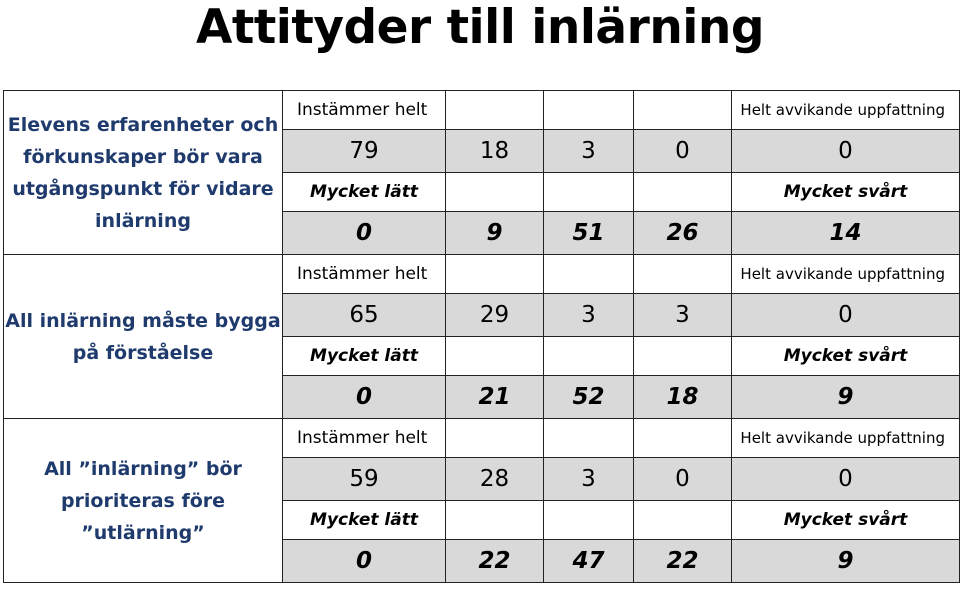 Image resolution: width=960 pixels, height=609 pixels. I want to click on value-cell: 21, so click(494, 397).